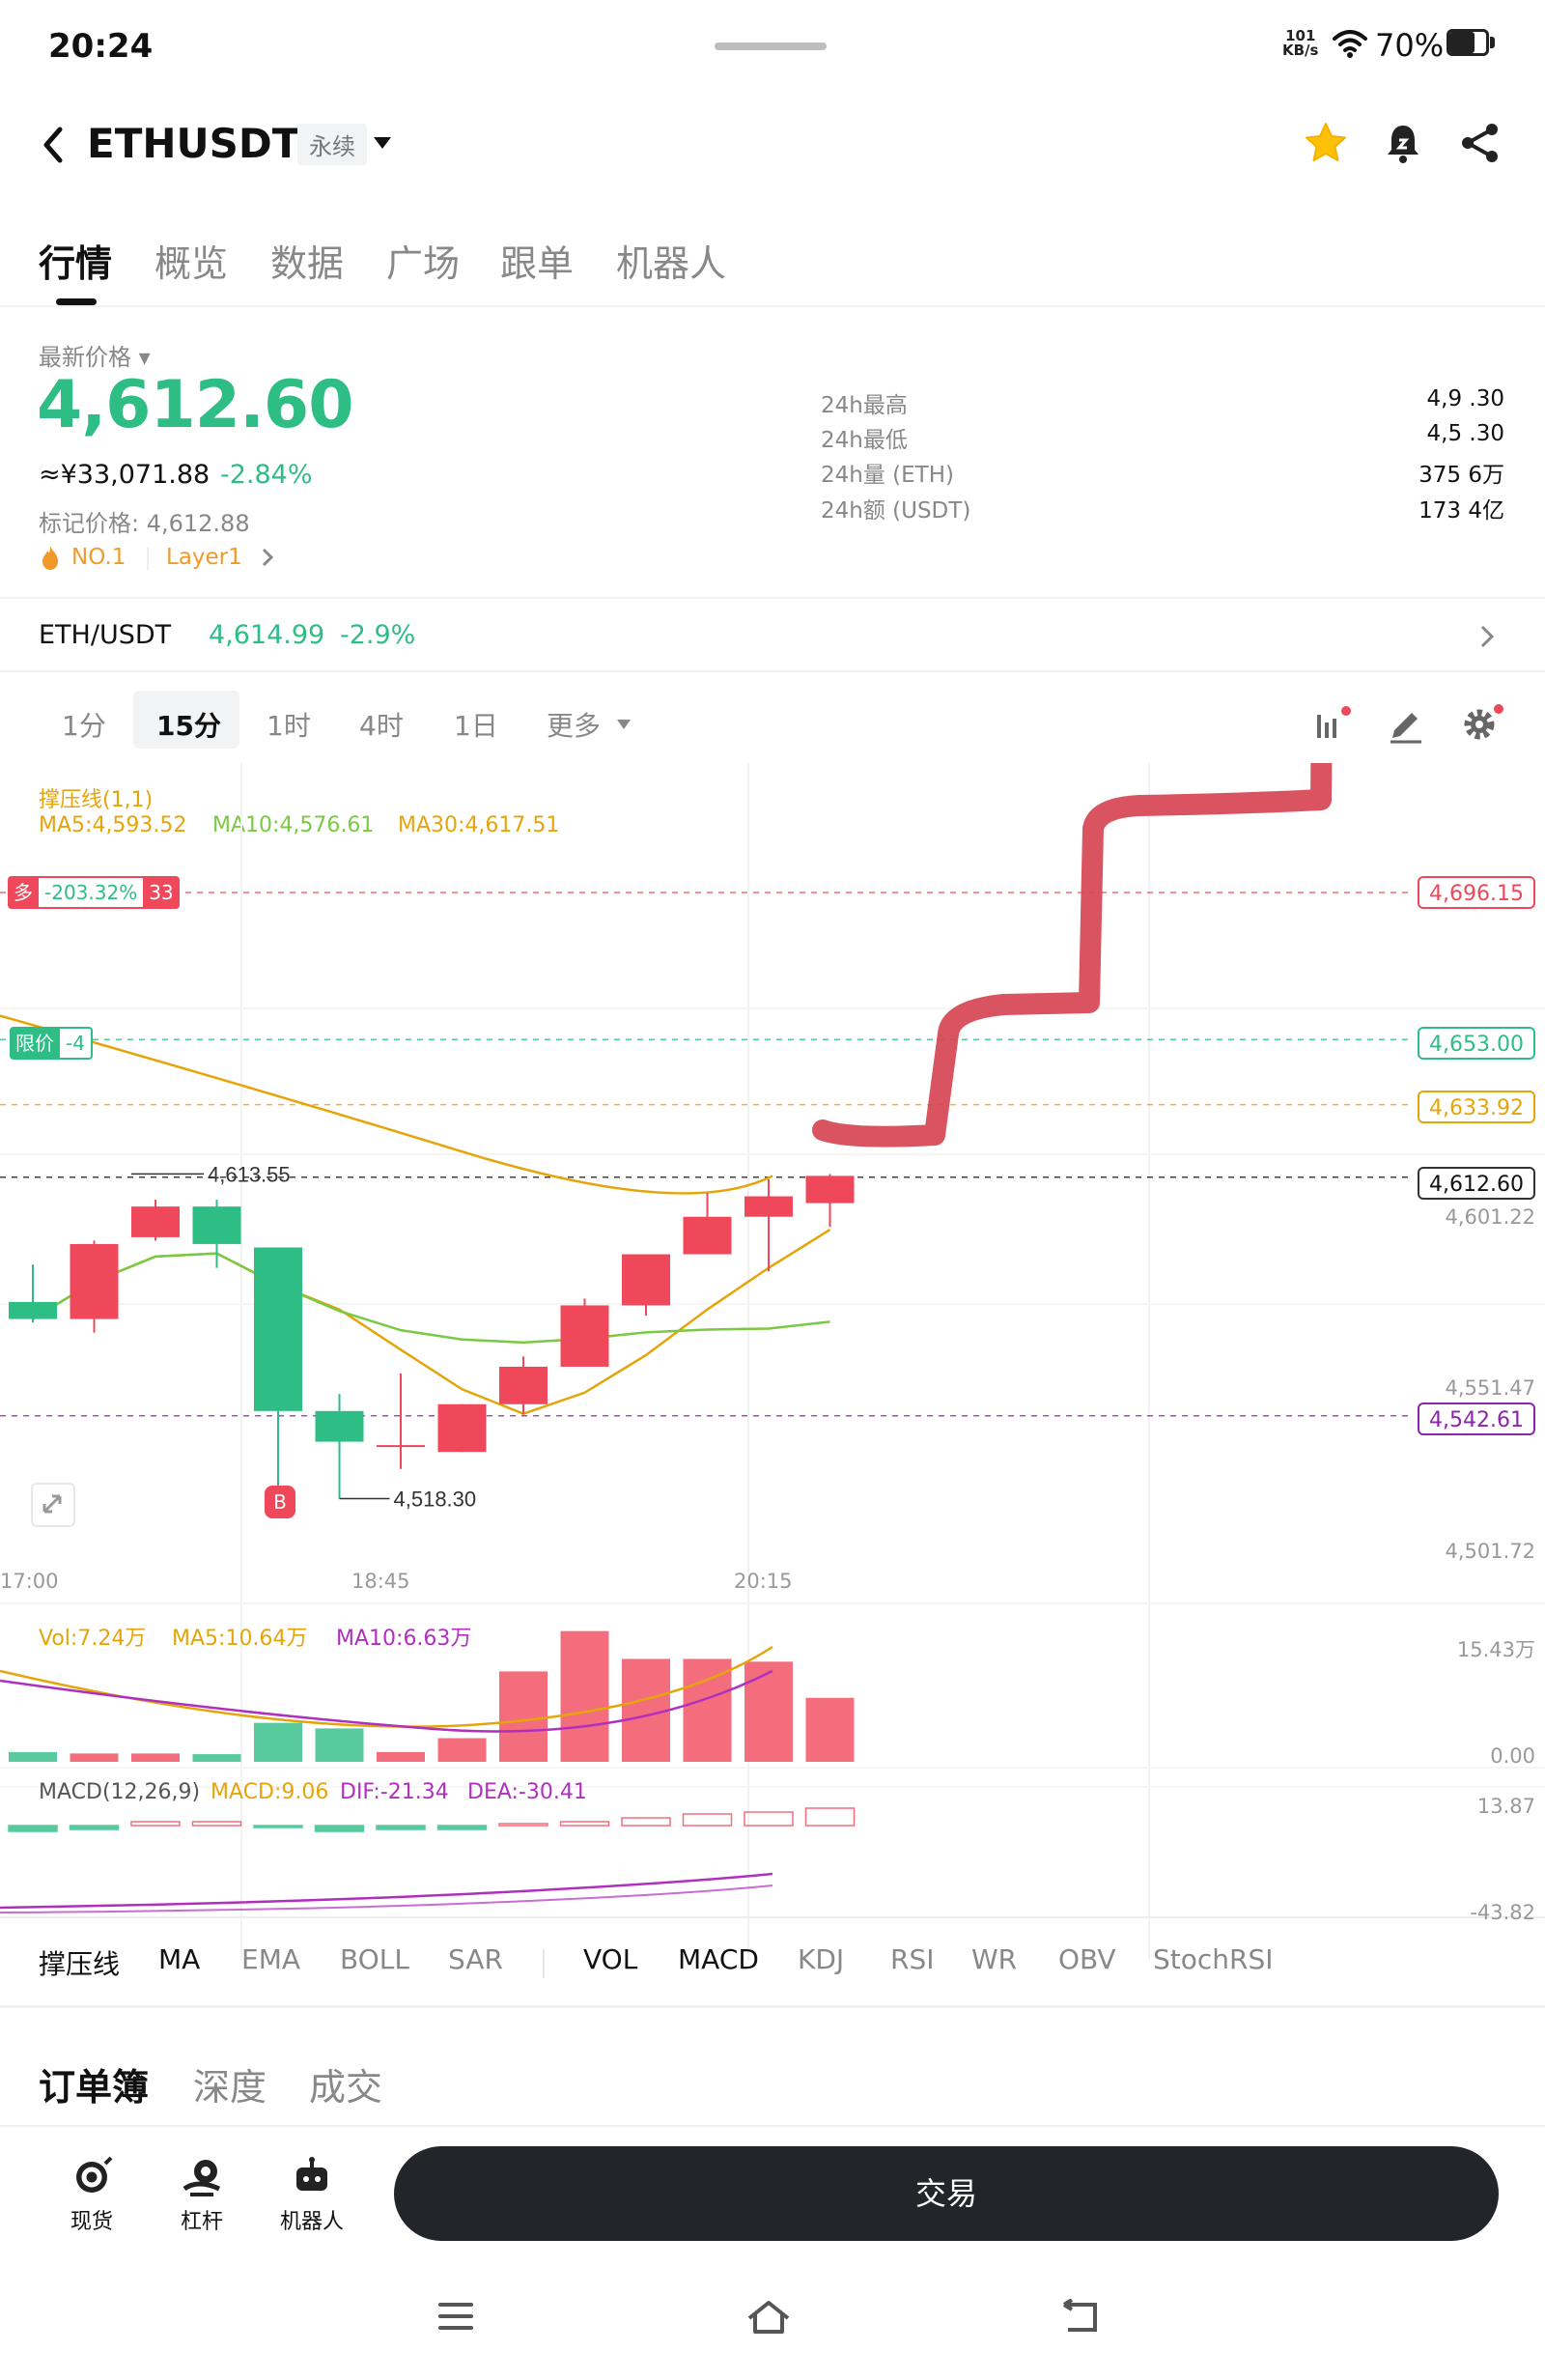  I want to click on indicator-support-resistance: 撑压线, so click(79, 1963).